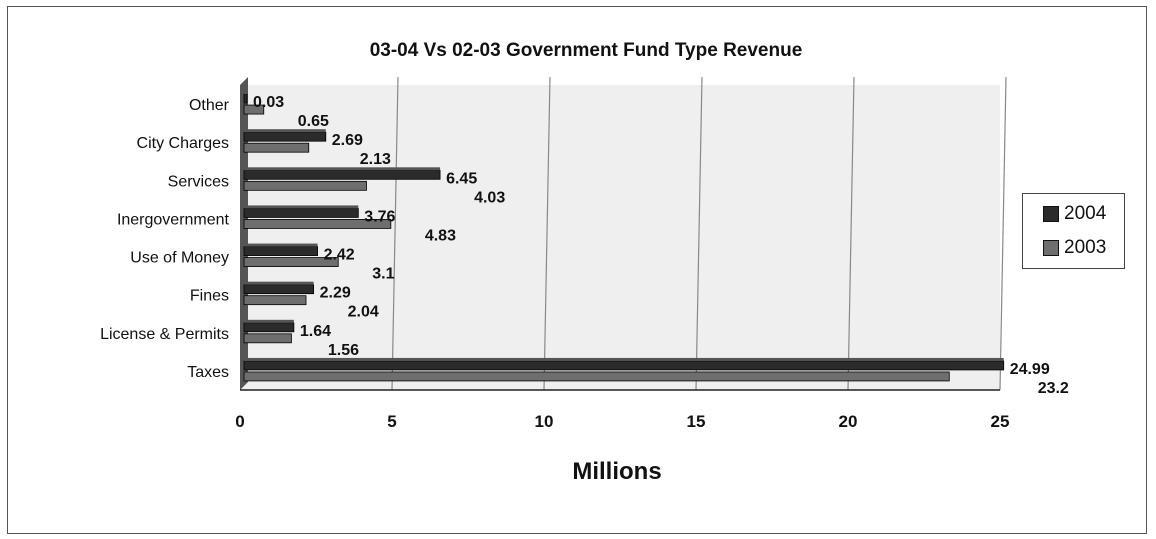  I want to click on legend-item-2004: 2004, so click(1073, 215).